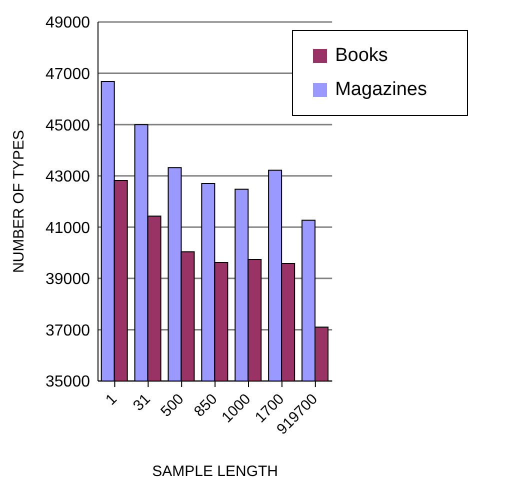  What do you see at coordinates (111, 399) in the screenshot?
I see `x-tick-label: 1` at bounding box center [111, 399].